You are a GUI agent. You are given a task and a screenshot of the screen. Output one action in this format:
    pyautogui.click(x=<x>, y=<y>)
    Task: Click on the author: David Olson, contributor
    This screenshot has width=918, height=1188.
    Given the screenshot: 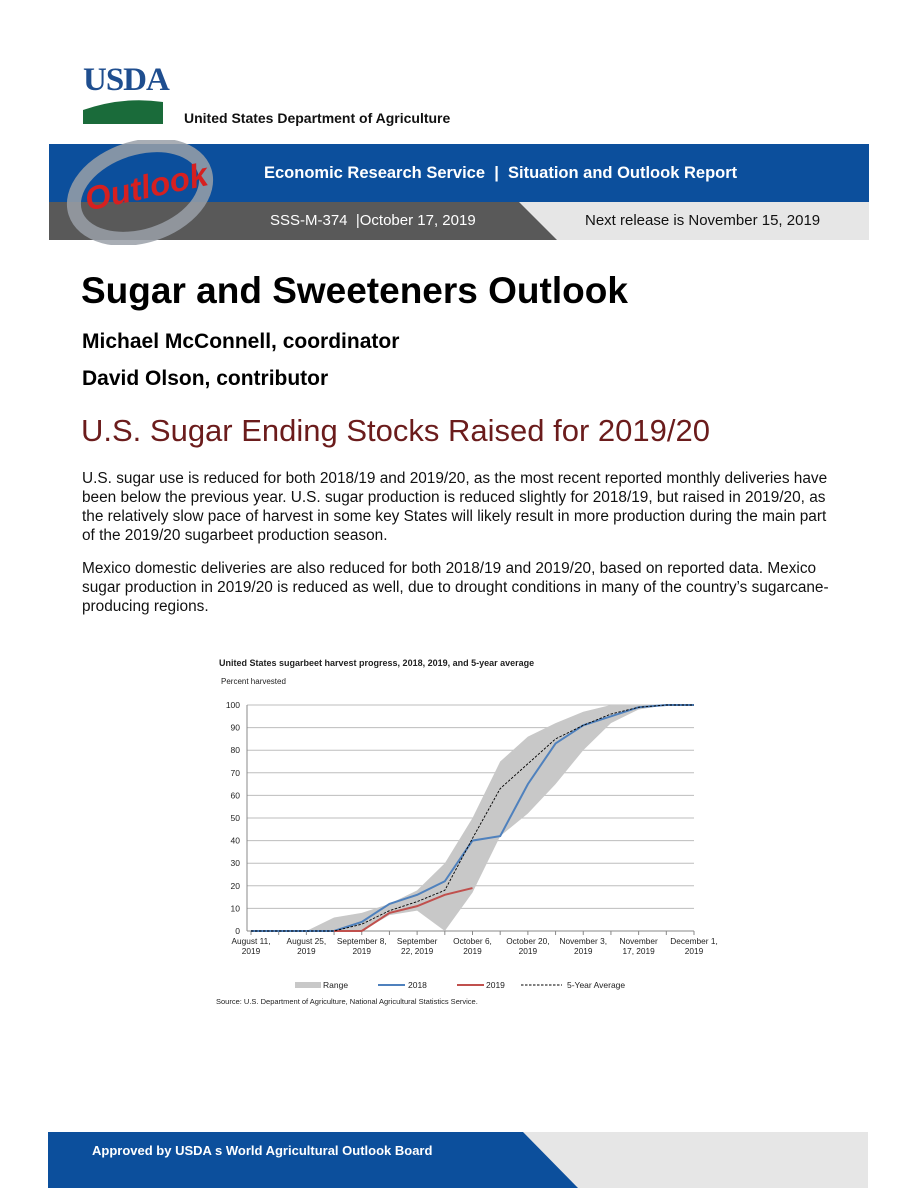 What is the action you would take?
    pyautogui.click(x=205, y=378)
    